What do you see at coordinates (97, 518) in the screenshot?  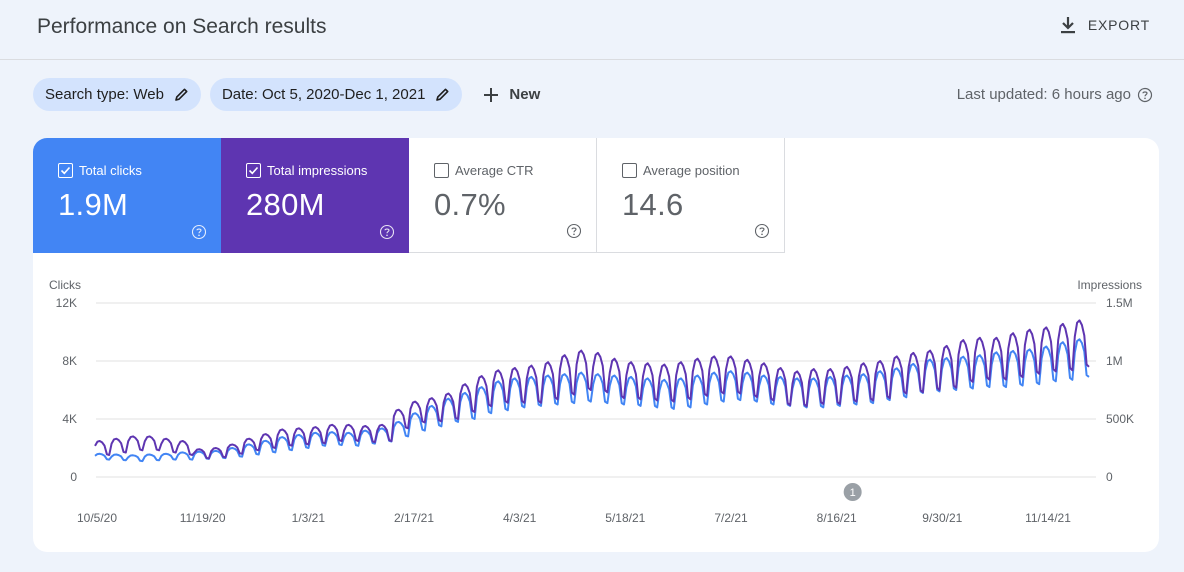 I see `x-tick-label: 10/5/20` at bounding box center [97, 518].